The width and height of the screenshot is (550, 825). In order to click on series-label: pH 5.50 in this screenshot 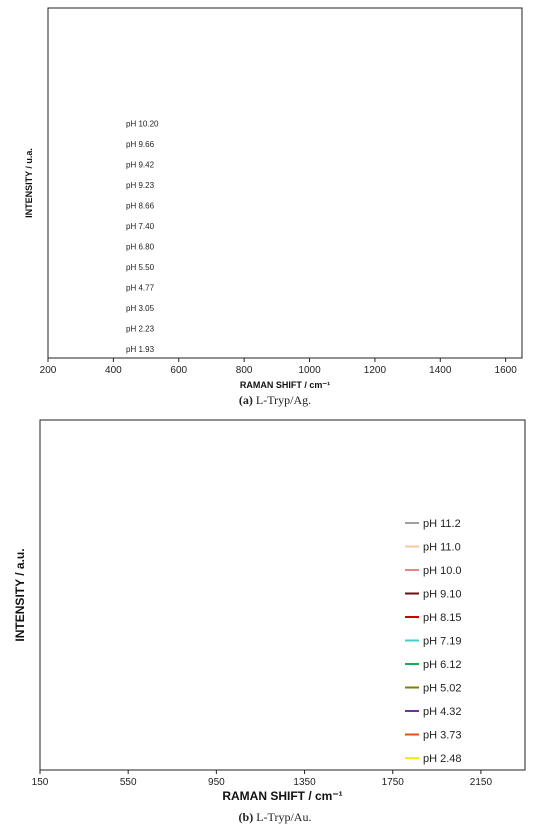, I will do `click(140, 267)`.